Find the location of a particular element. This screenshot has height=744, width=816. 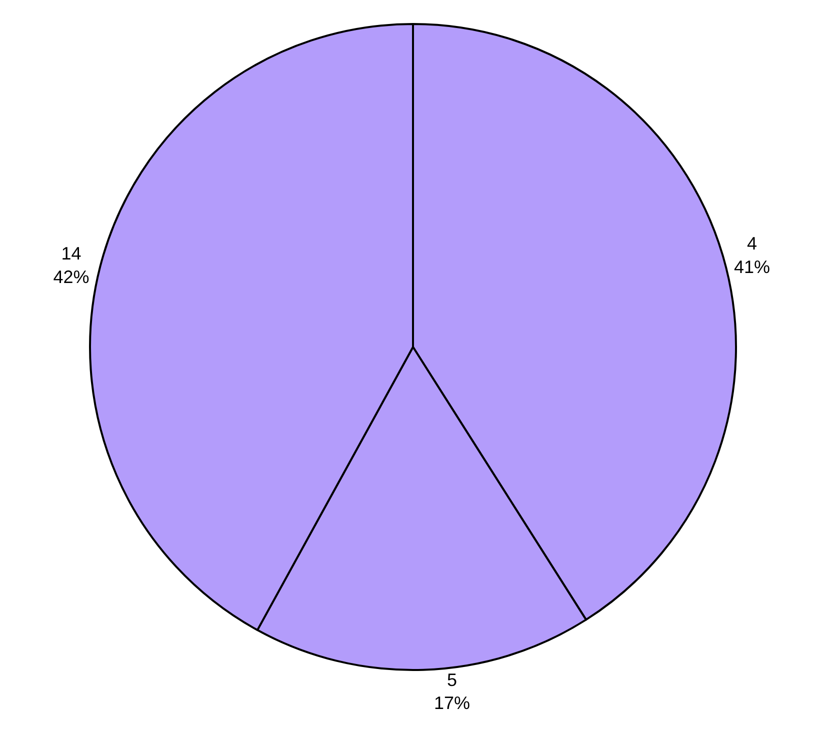

slice-label: 5 is located at coordinates (452, 680).